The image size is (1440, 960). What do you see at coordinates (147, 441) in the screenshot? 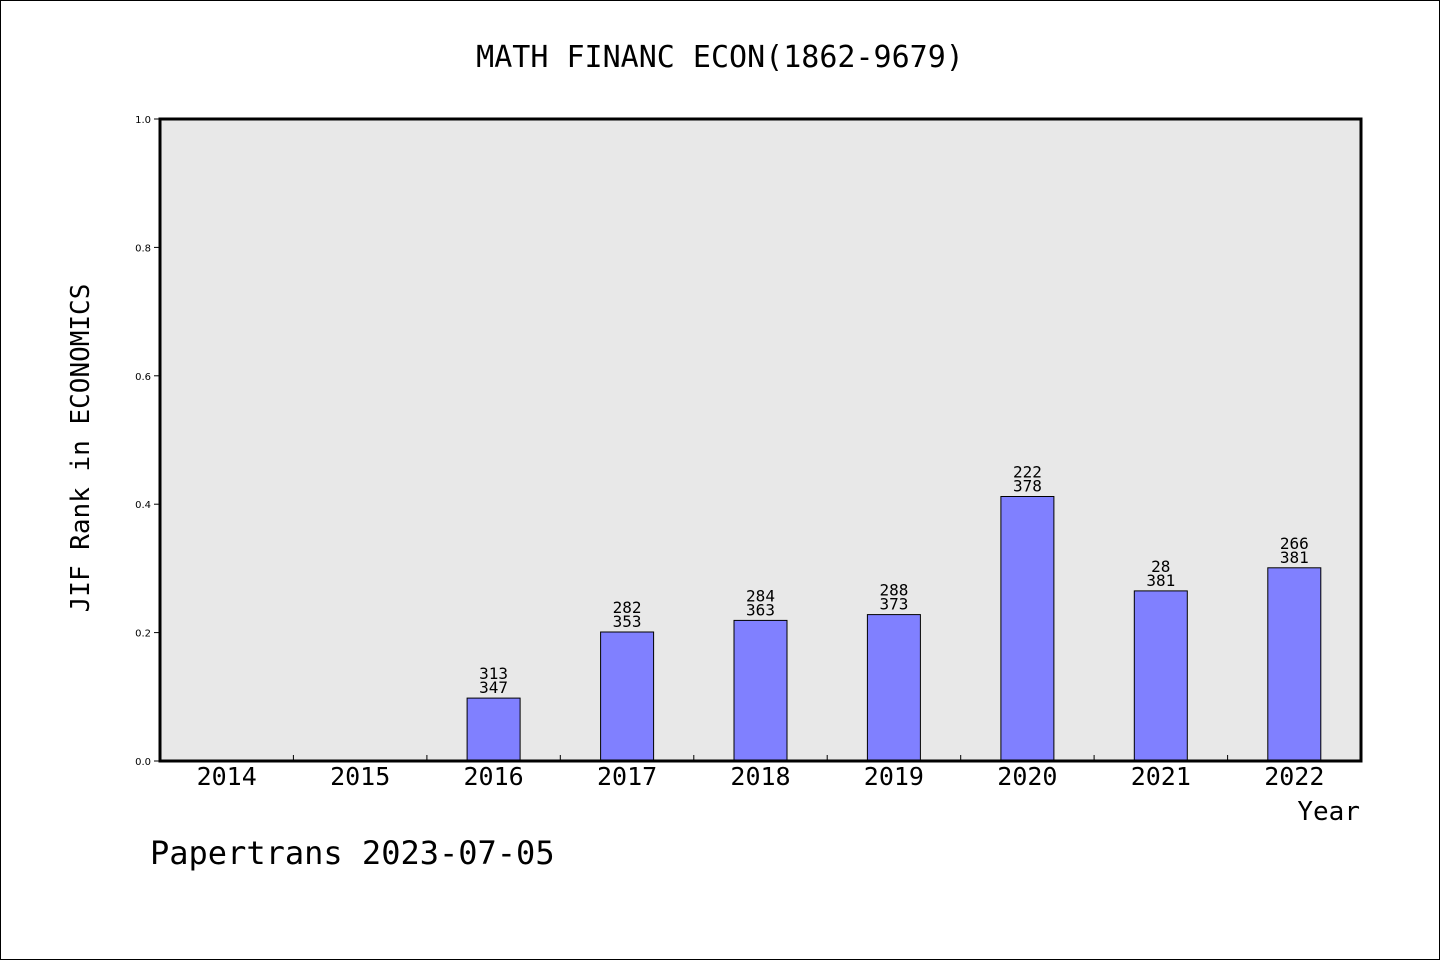
I see `y-axis: 0.0 0.2 0.4 0.6 0.8 1.0` at bounding box center [147, 441].